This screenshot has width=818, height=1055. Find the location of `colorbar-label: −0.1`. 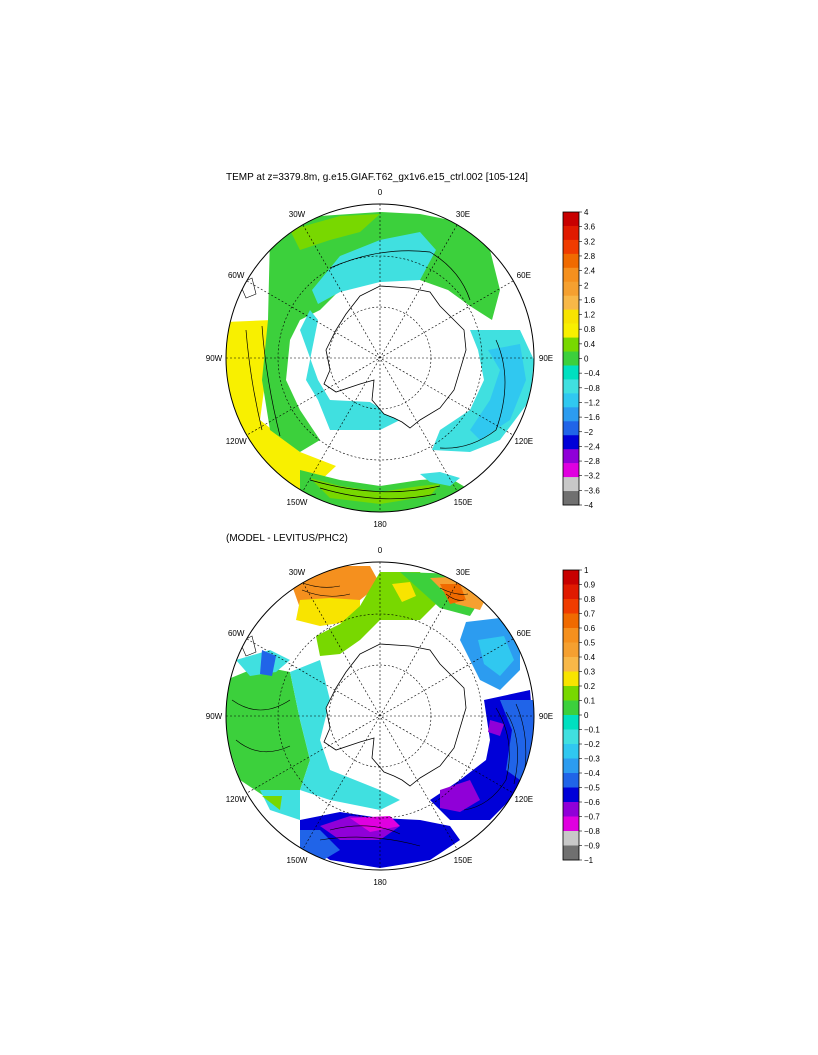

colorbar-label: −0.1 is located at coordinates (592, 730).